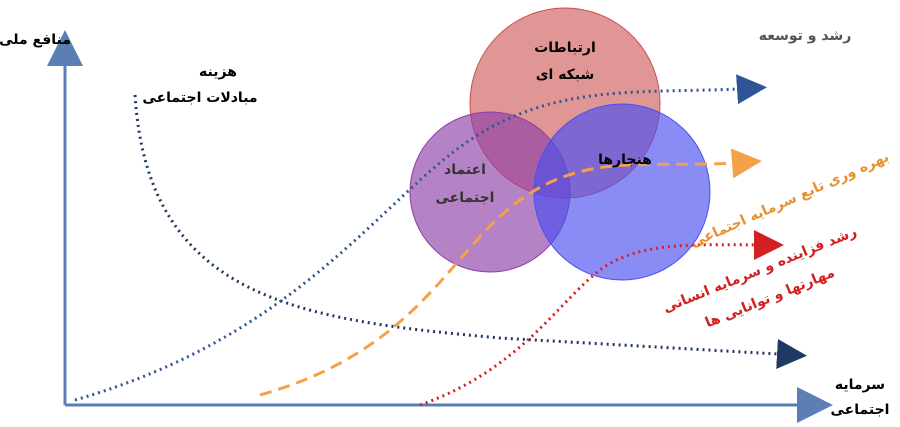 This screenshot has width=900, height=427. I want to click on y-axis-label: منافع ملی, so click(35, 40).